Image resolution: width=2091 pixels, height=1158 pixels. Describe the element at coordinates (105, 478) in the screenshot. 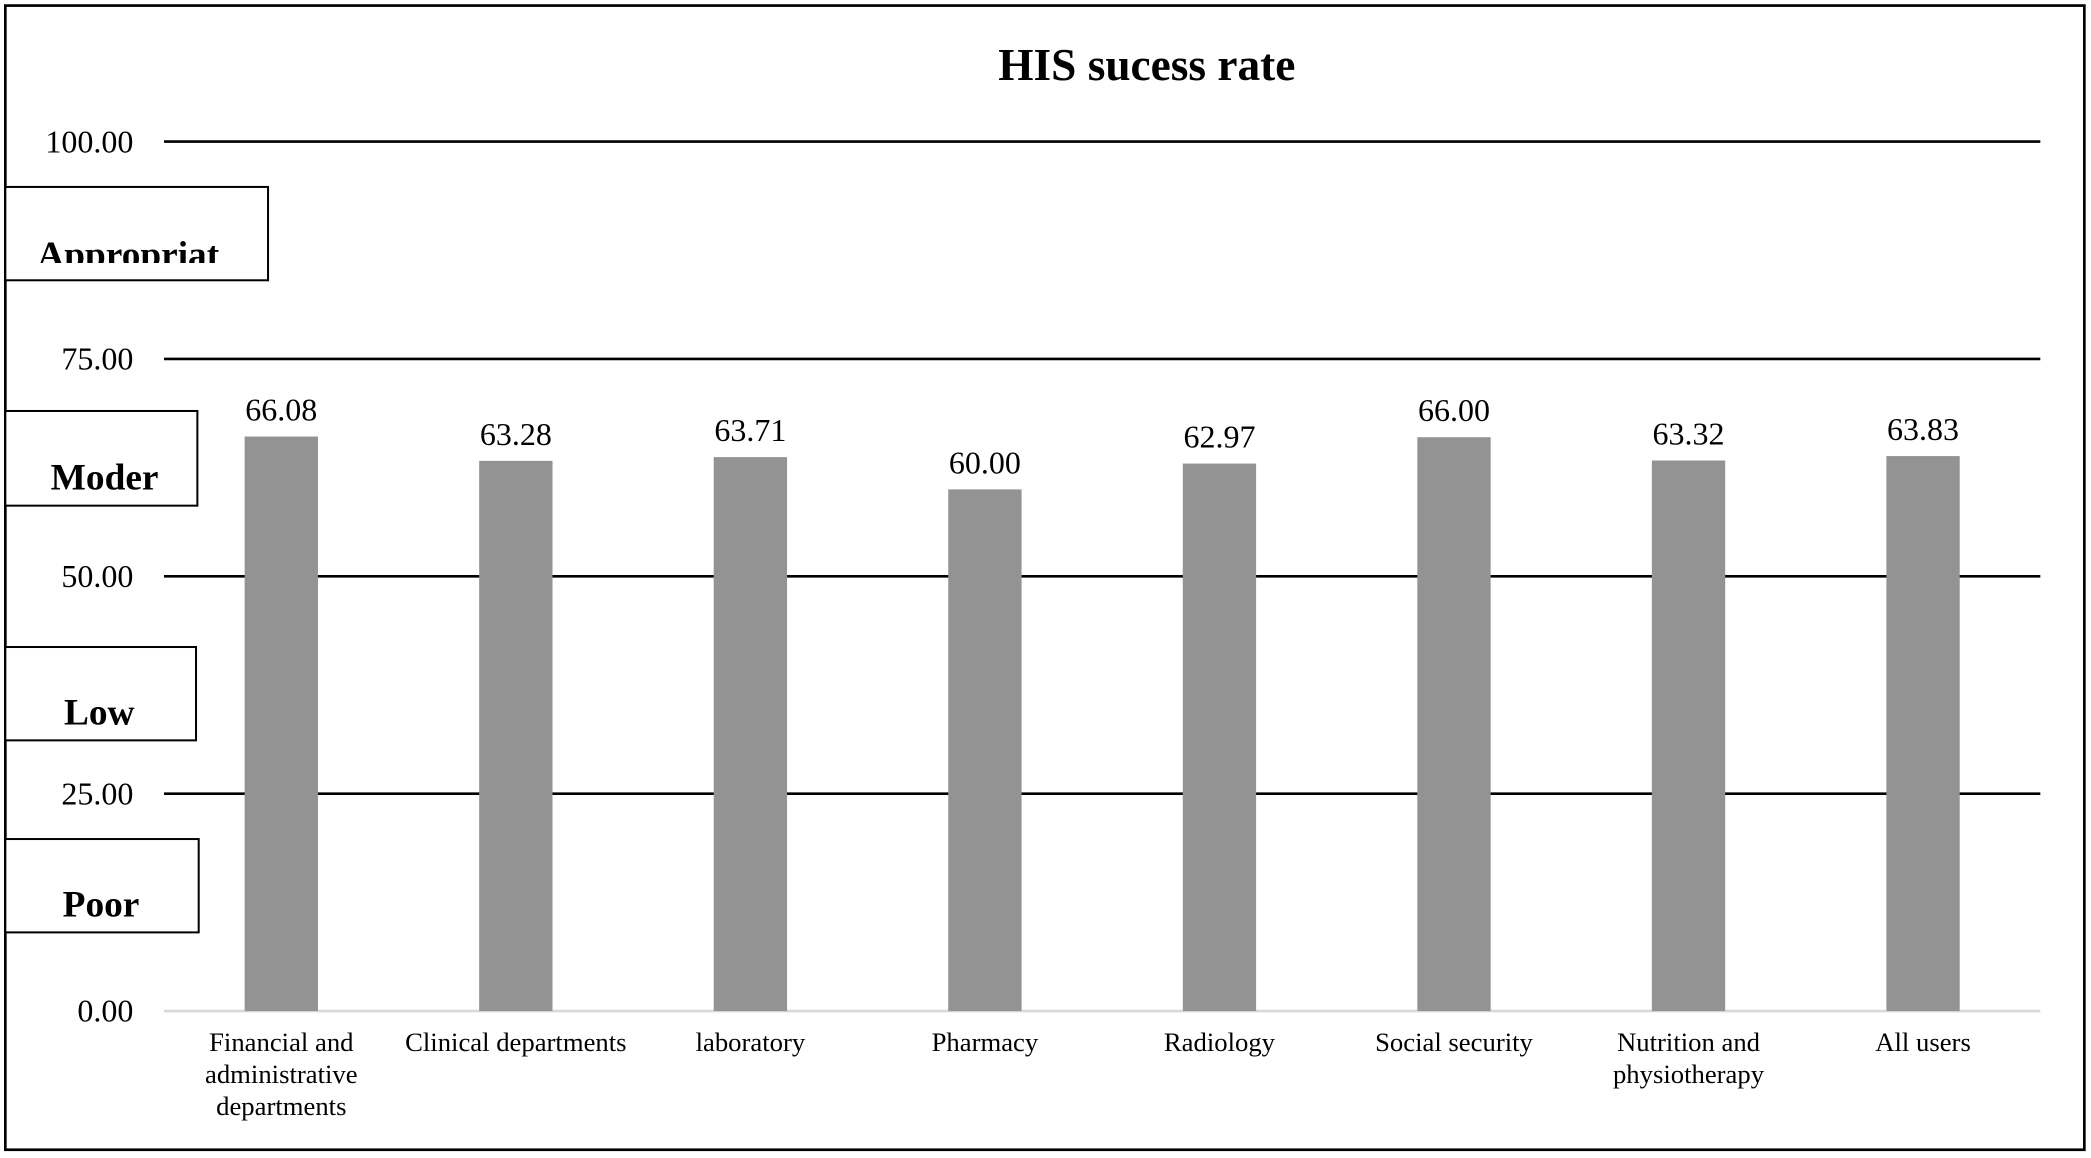

I see `annotation: Moder` at that location.